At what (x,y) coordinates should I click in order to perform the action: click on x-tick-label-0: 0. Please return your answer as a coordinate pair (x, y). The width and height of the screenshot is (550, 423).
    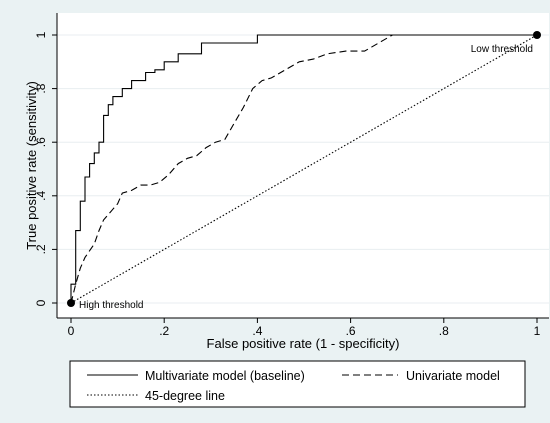
    Looking at the image, I should click on (71, 331).